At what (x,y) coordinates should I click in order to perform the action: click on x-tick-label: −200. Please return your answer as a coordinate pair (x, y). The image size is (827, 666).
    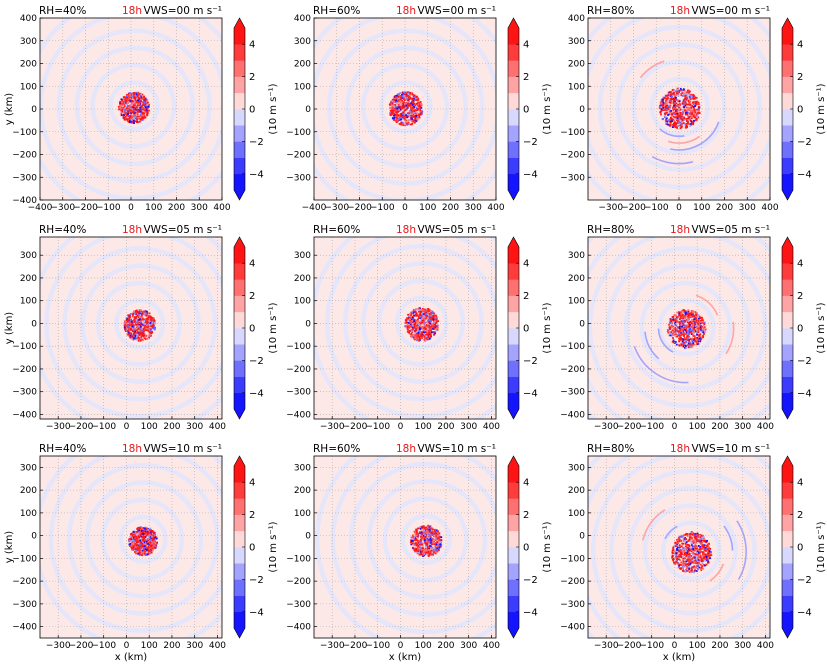
    Looking at the image, I should click on (81, 427).